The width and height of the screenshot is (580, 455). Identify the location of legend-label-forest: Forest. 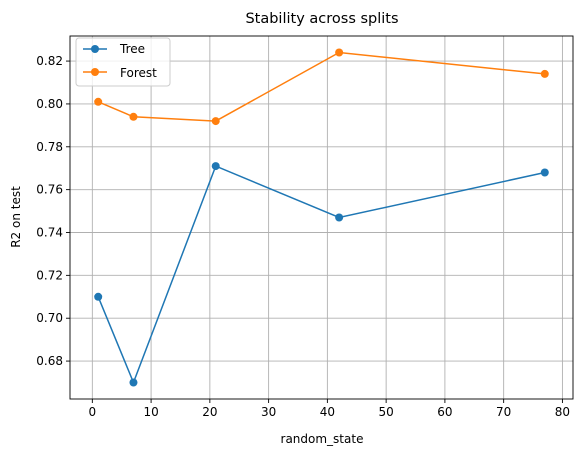
(138, 73).